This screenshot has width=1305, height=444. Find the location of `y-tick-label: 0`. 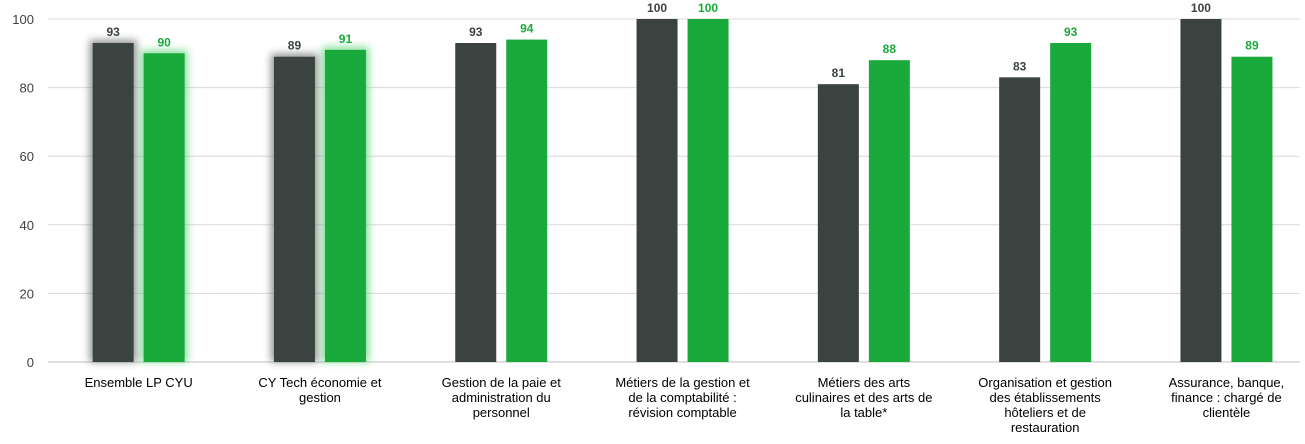

y-tick-label: 0 is located at coordinates (30, 362).